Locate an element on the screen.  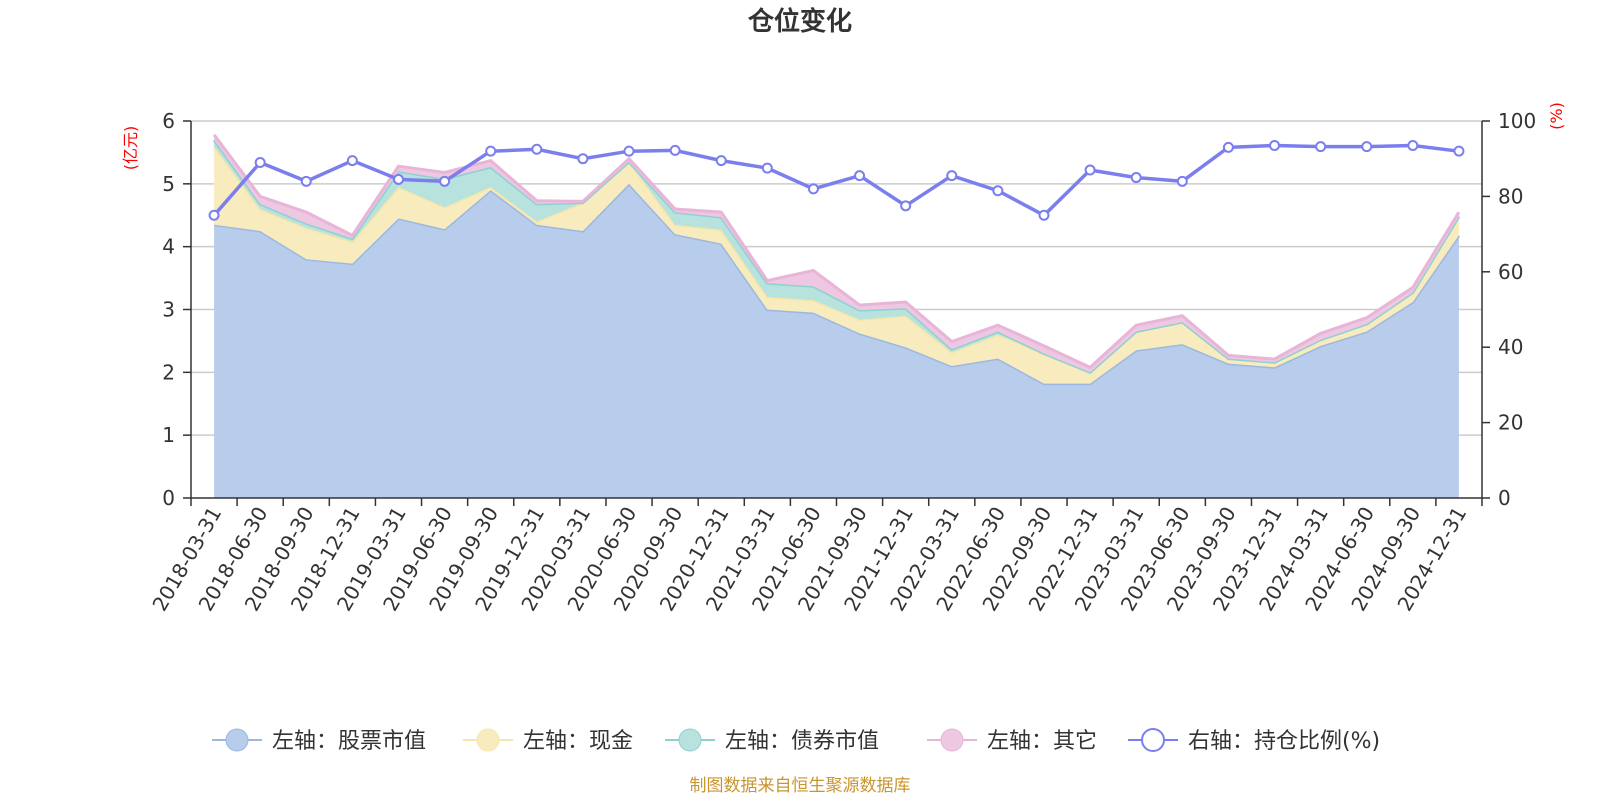
legend-item-3: 左轴：债券市值 is located at coordinates (772, 741).